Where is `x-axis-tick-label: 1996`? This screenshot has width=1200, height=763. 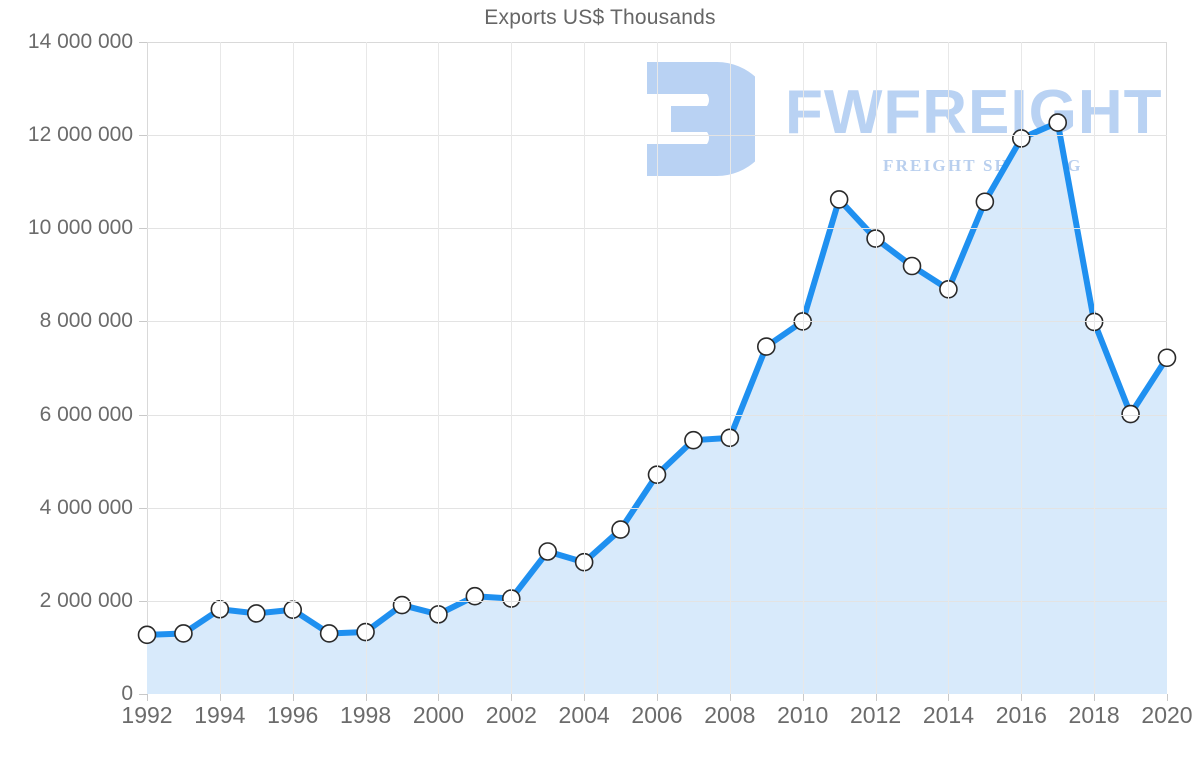
x-axis-tick-label: 1996 is located at coordinates (293, 715).